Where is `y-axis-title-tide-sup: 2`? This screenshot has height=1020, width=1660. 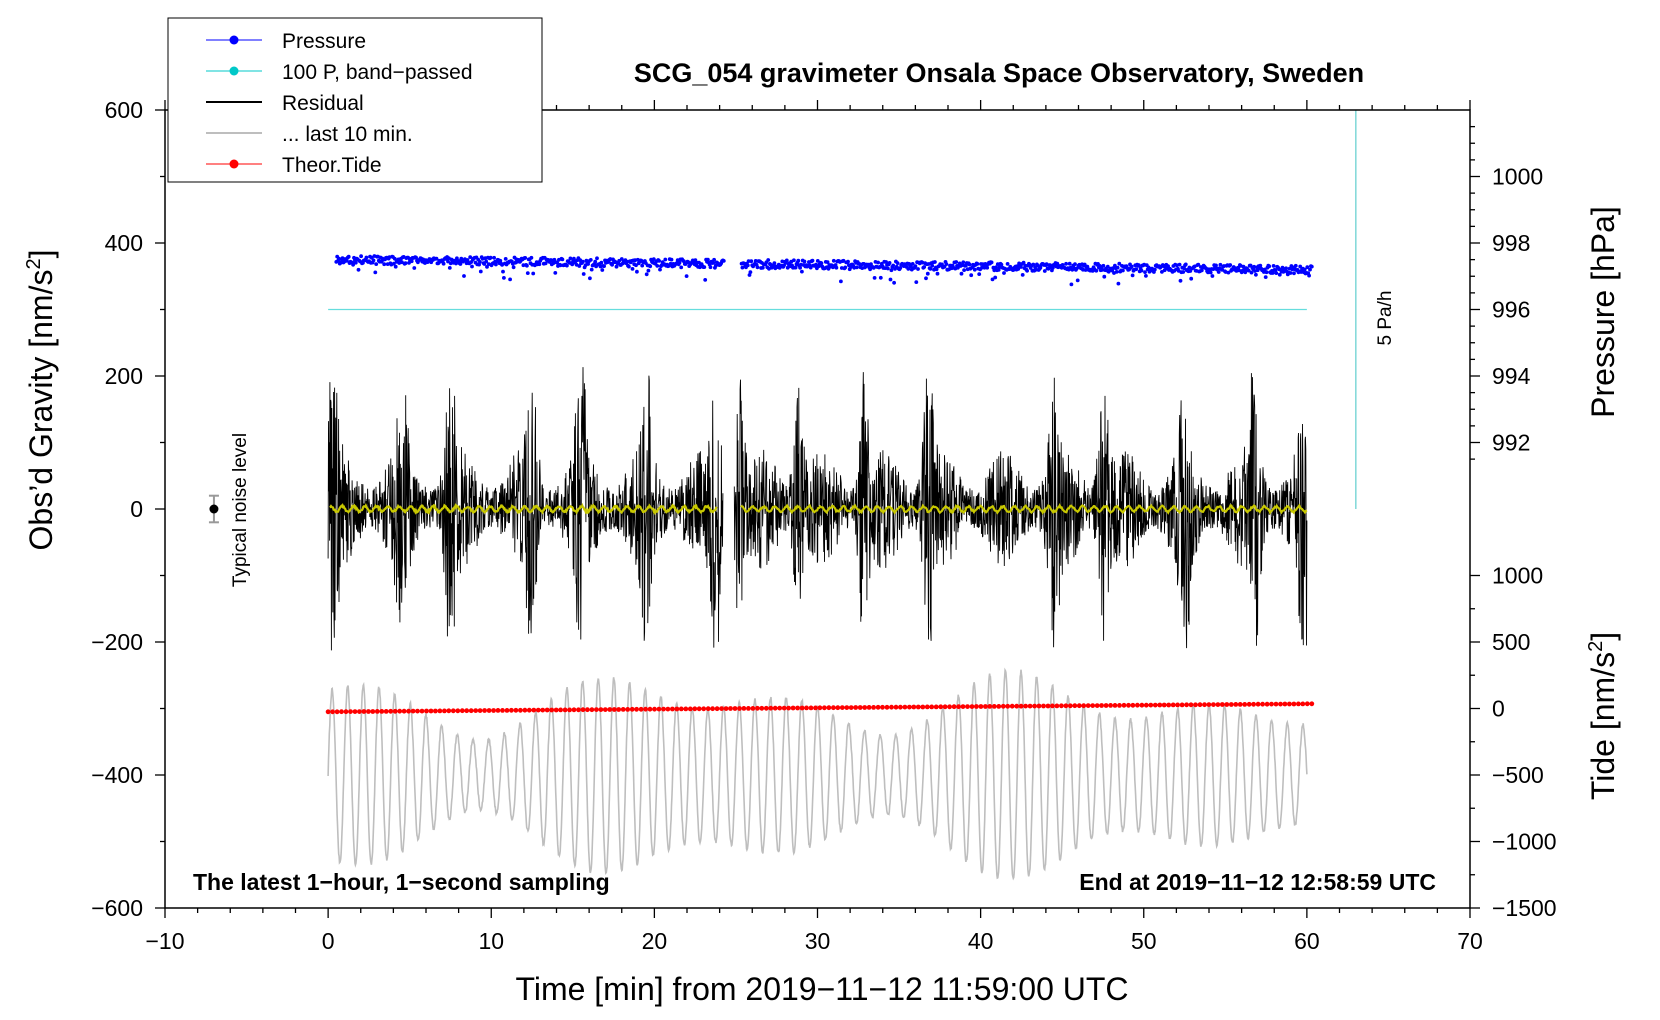
y-axis-title-tide-sup: 2 is located at coordinates (1596, 646).